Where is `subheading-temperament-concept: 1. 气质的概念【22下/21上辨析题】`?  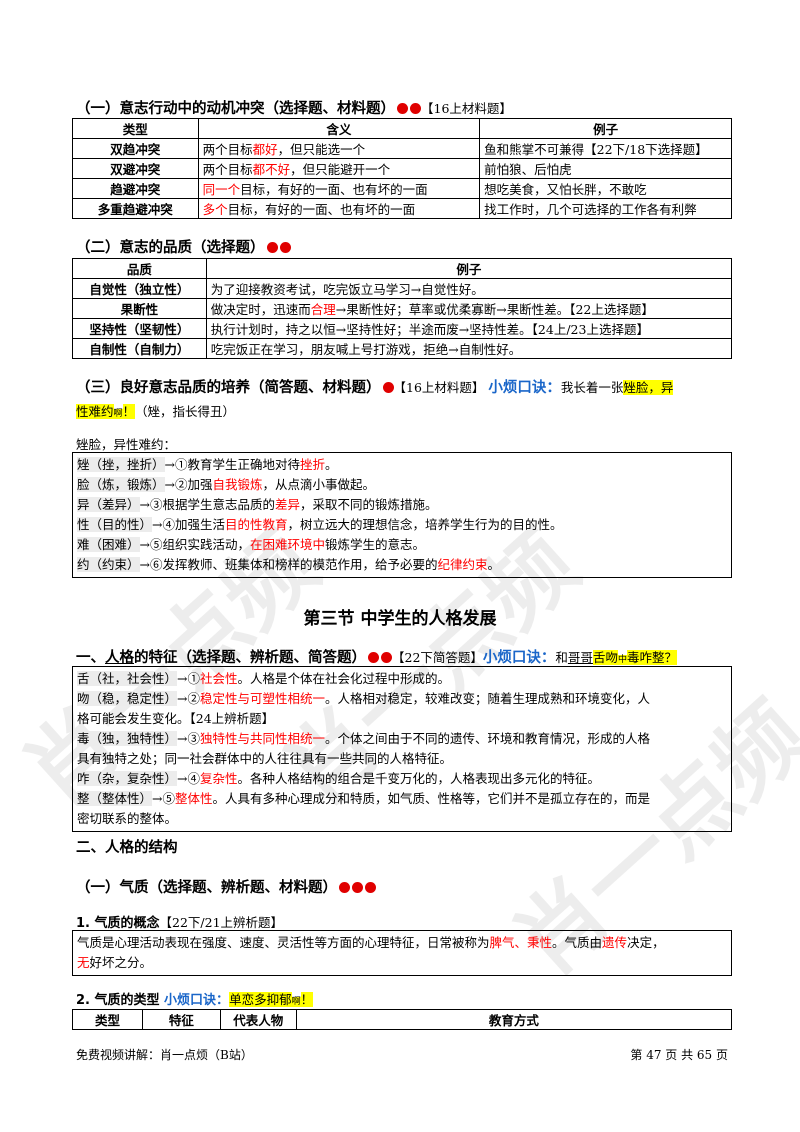 subheading-temperament-concept: 1. 气质的概念【22下/21上辨析题】 is located at coordinates (180, 923).